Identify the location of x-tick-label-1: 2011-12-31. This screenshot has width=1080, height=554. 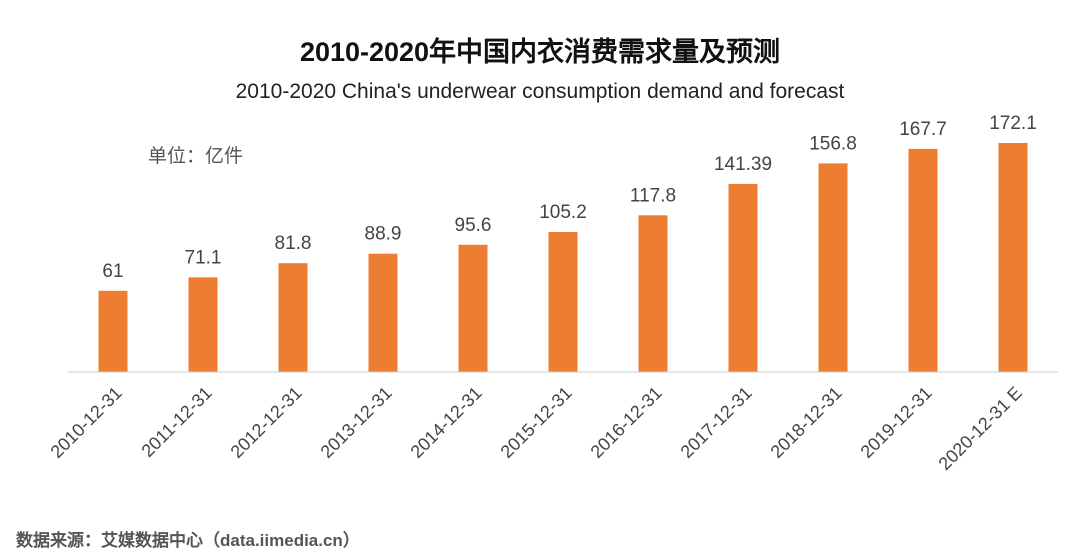
(177, 422).